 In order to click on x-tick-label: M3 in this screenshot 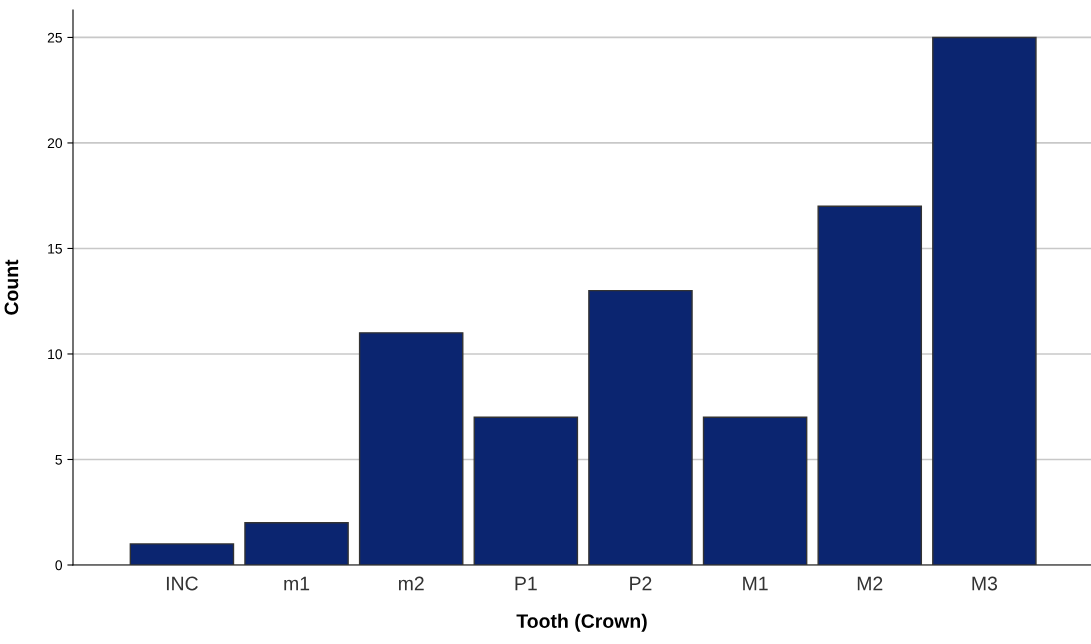, I will do `click(985, 583)`.